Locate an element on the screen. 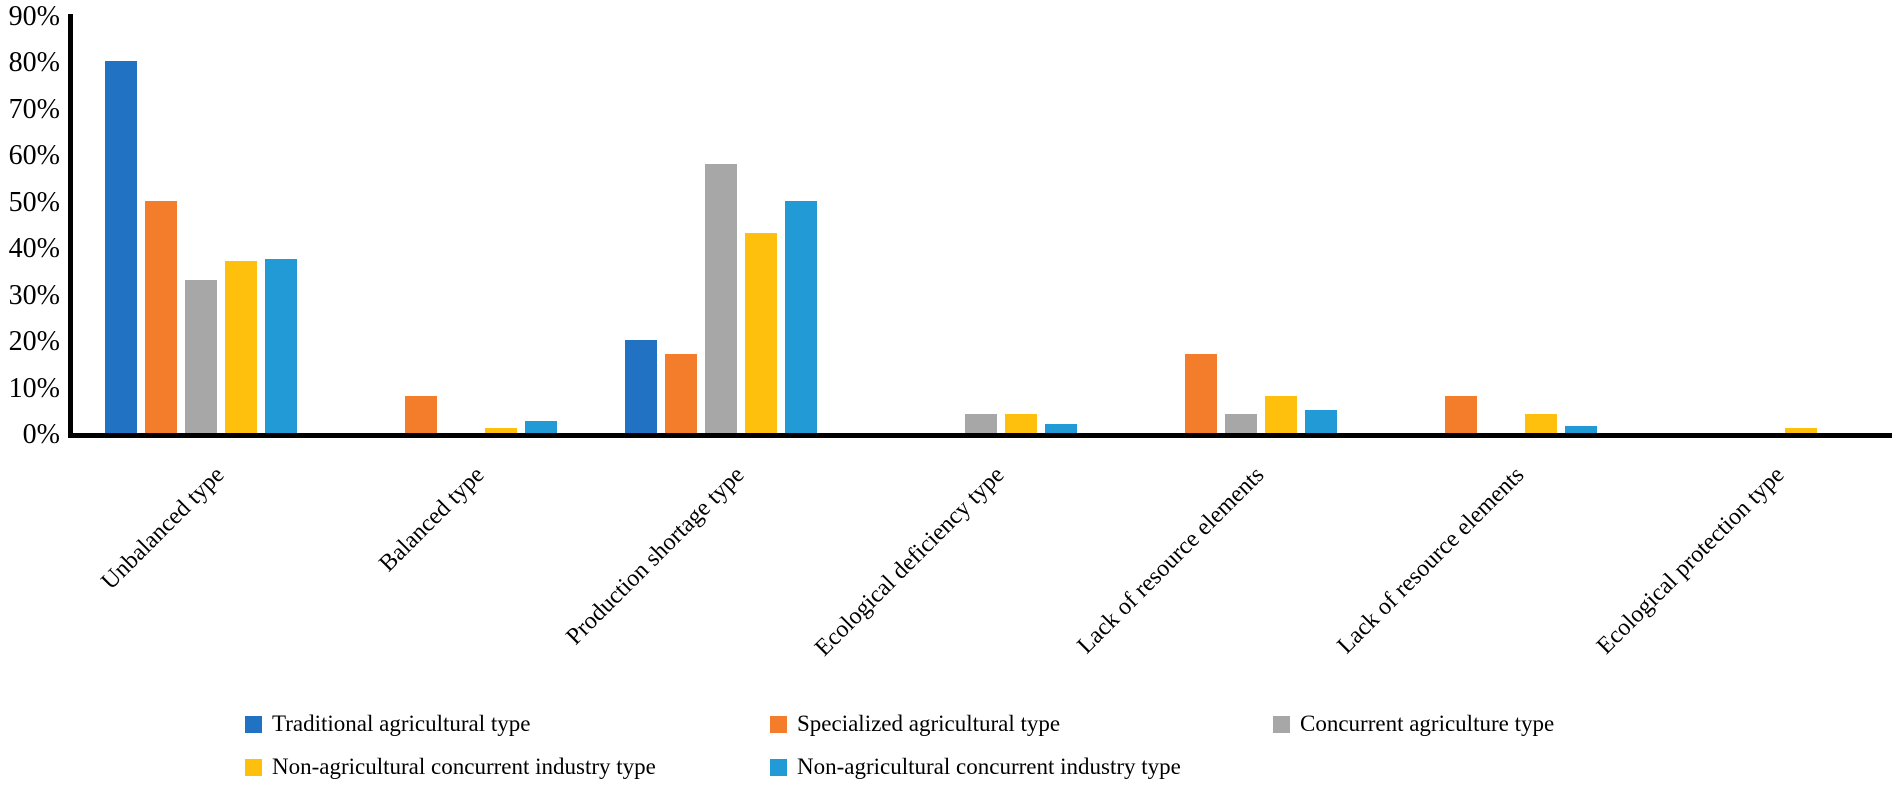  y-axis-tick-label: 70% is located at coordinates (34, 109).